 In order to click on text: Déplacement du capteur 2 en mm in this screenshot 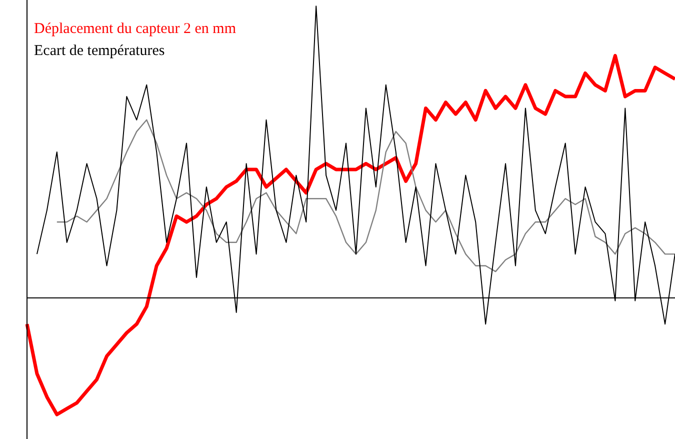, I will do `click(135, 29)`.